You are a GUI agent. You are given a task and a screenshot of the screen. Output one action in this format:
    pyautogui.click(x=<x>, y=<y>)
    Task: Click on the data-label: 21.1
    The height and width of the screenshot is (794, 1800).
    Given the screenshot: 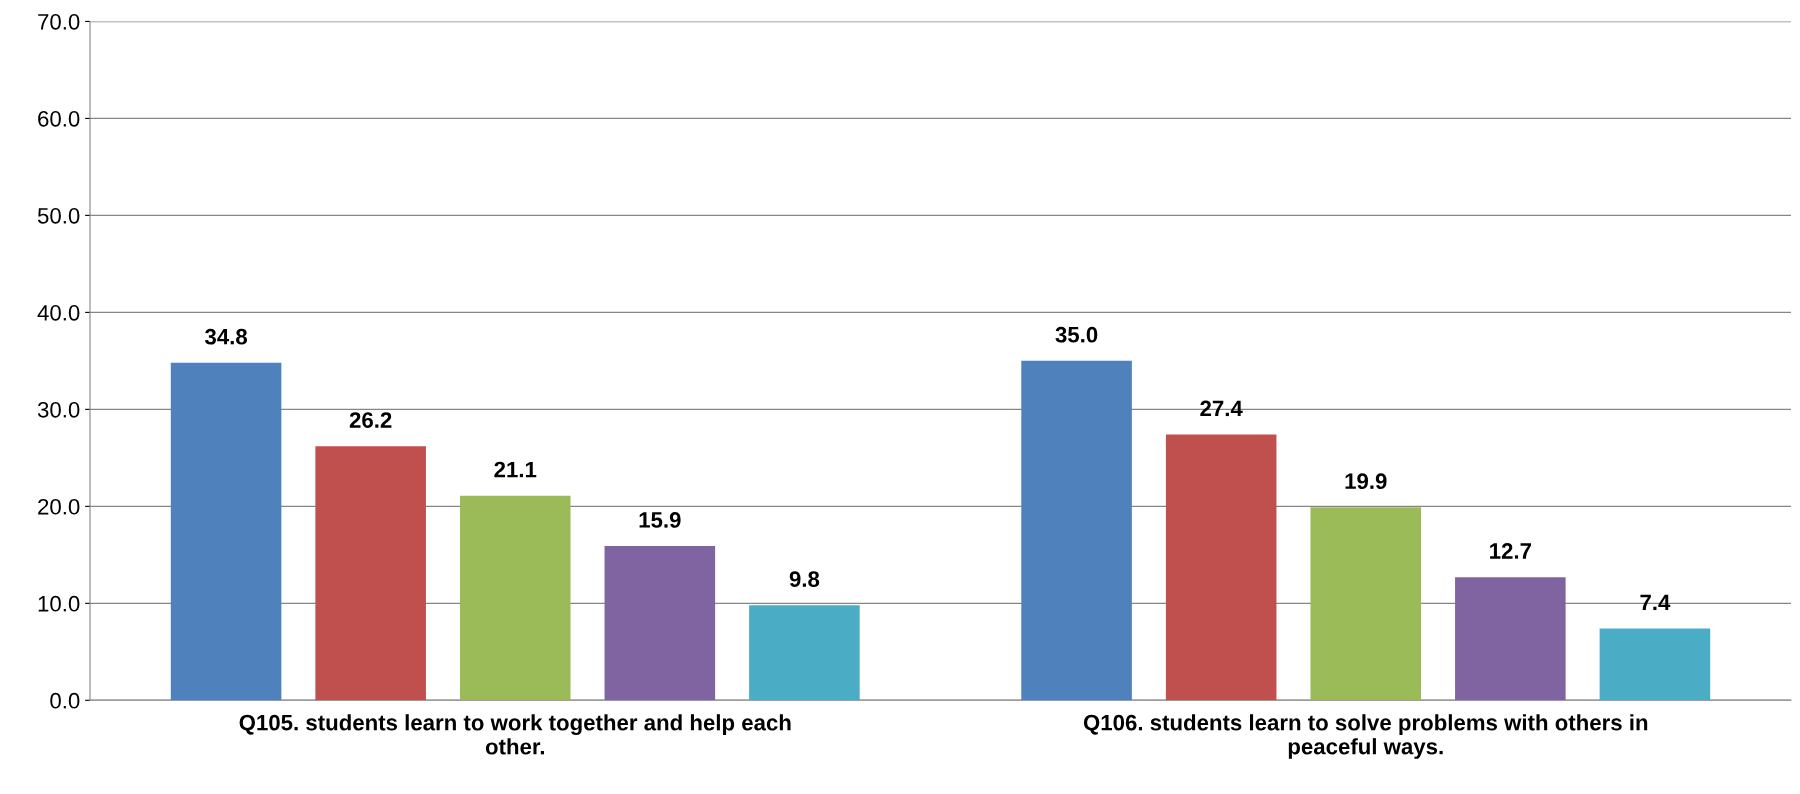 What is the action you would take?
    pyautogui.click(x=515, y=469)
    